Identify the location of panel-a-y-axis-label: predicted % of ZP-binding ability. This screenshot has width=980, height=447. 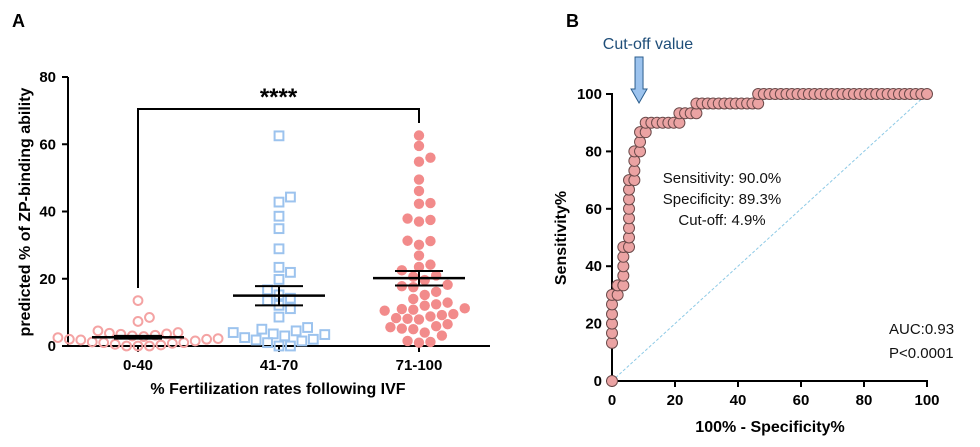
(25, 211).